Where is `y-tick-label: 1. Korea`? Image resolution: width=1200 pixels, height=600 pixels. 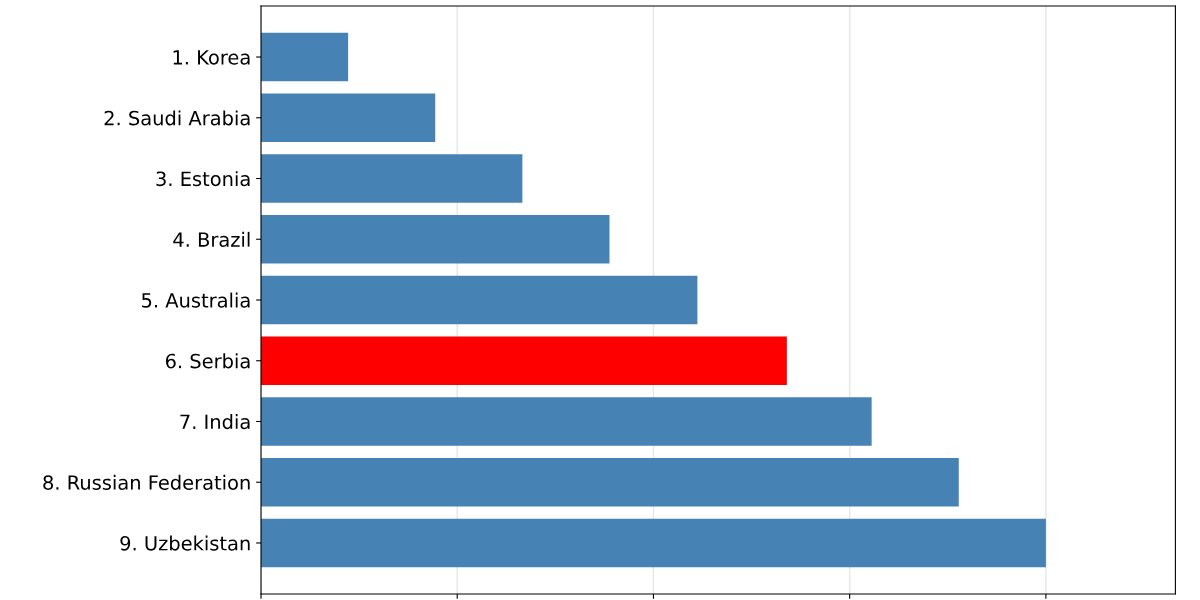 y-tick-label: 1. Korea is located at coordinates (211, 57).